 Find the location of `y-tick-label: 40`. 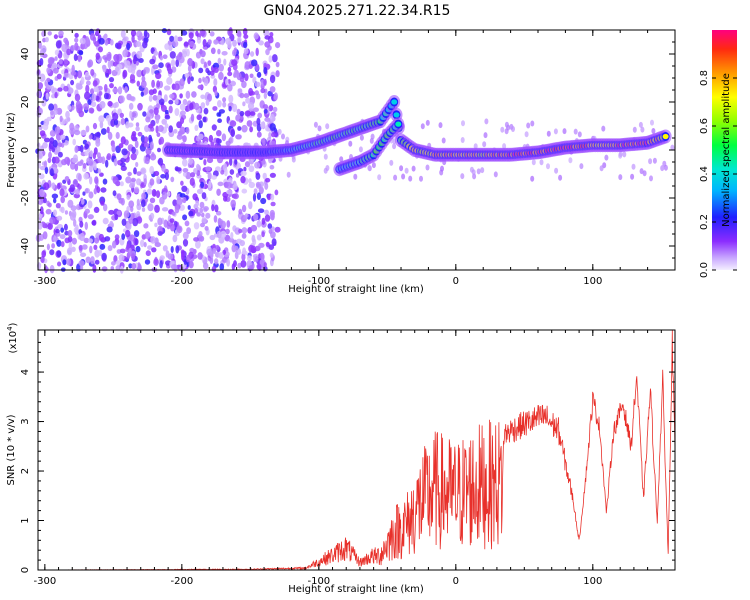

y-tick-label: 40 is located at coordinates (25, 54).